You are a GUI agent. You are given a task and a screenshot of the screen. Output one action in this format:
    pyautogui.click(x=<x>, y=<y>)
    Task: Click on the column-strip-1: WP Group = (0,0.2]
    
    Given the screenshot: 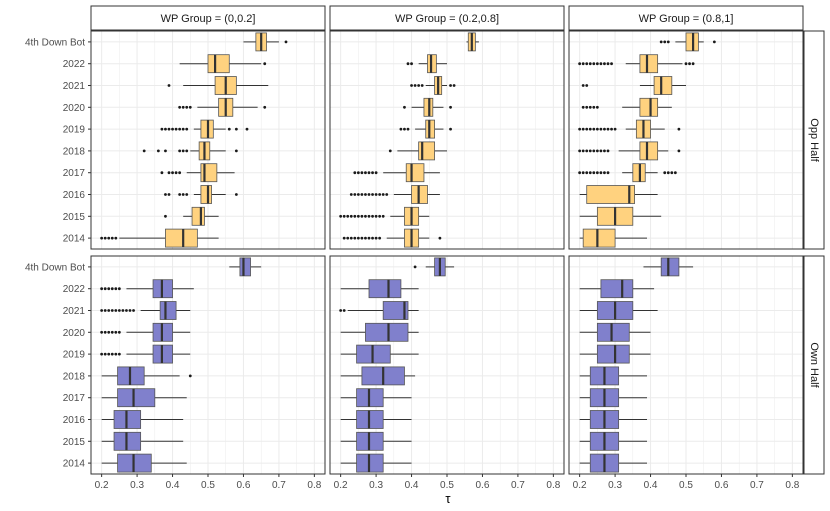 What is the action you would take?
    pyautogui.click(x=208, y=18)
    